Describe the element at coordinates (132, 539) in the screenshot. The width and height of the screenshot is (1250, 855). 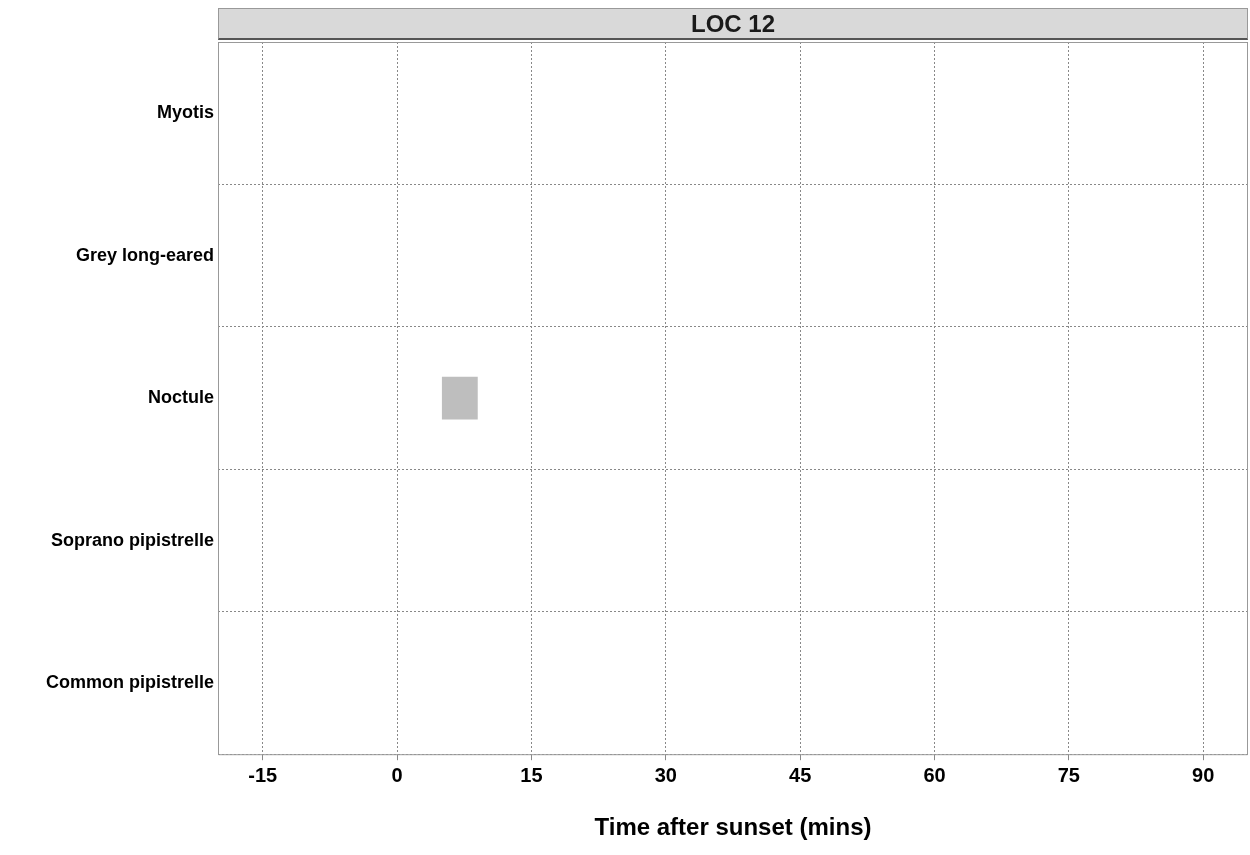
I see `y-tick-label: Soprano pipistrelle` at that location.